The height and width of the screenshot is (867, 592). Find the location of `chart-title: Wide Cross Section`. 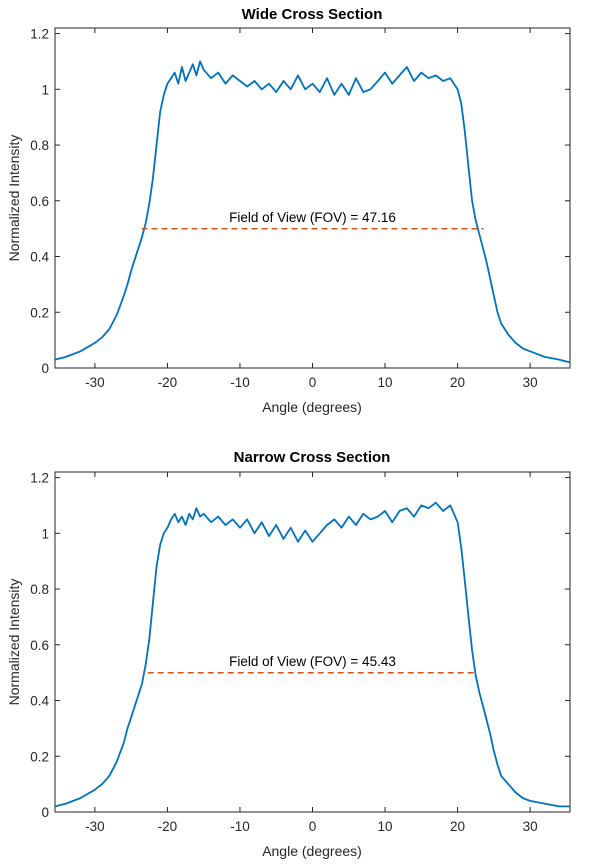

chart-title: Wide Cross Section is located at coordinates (312, 14).